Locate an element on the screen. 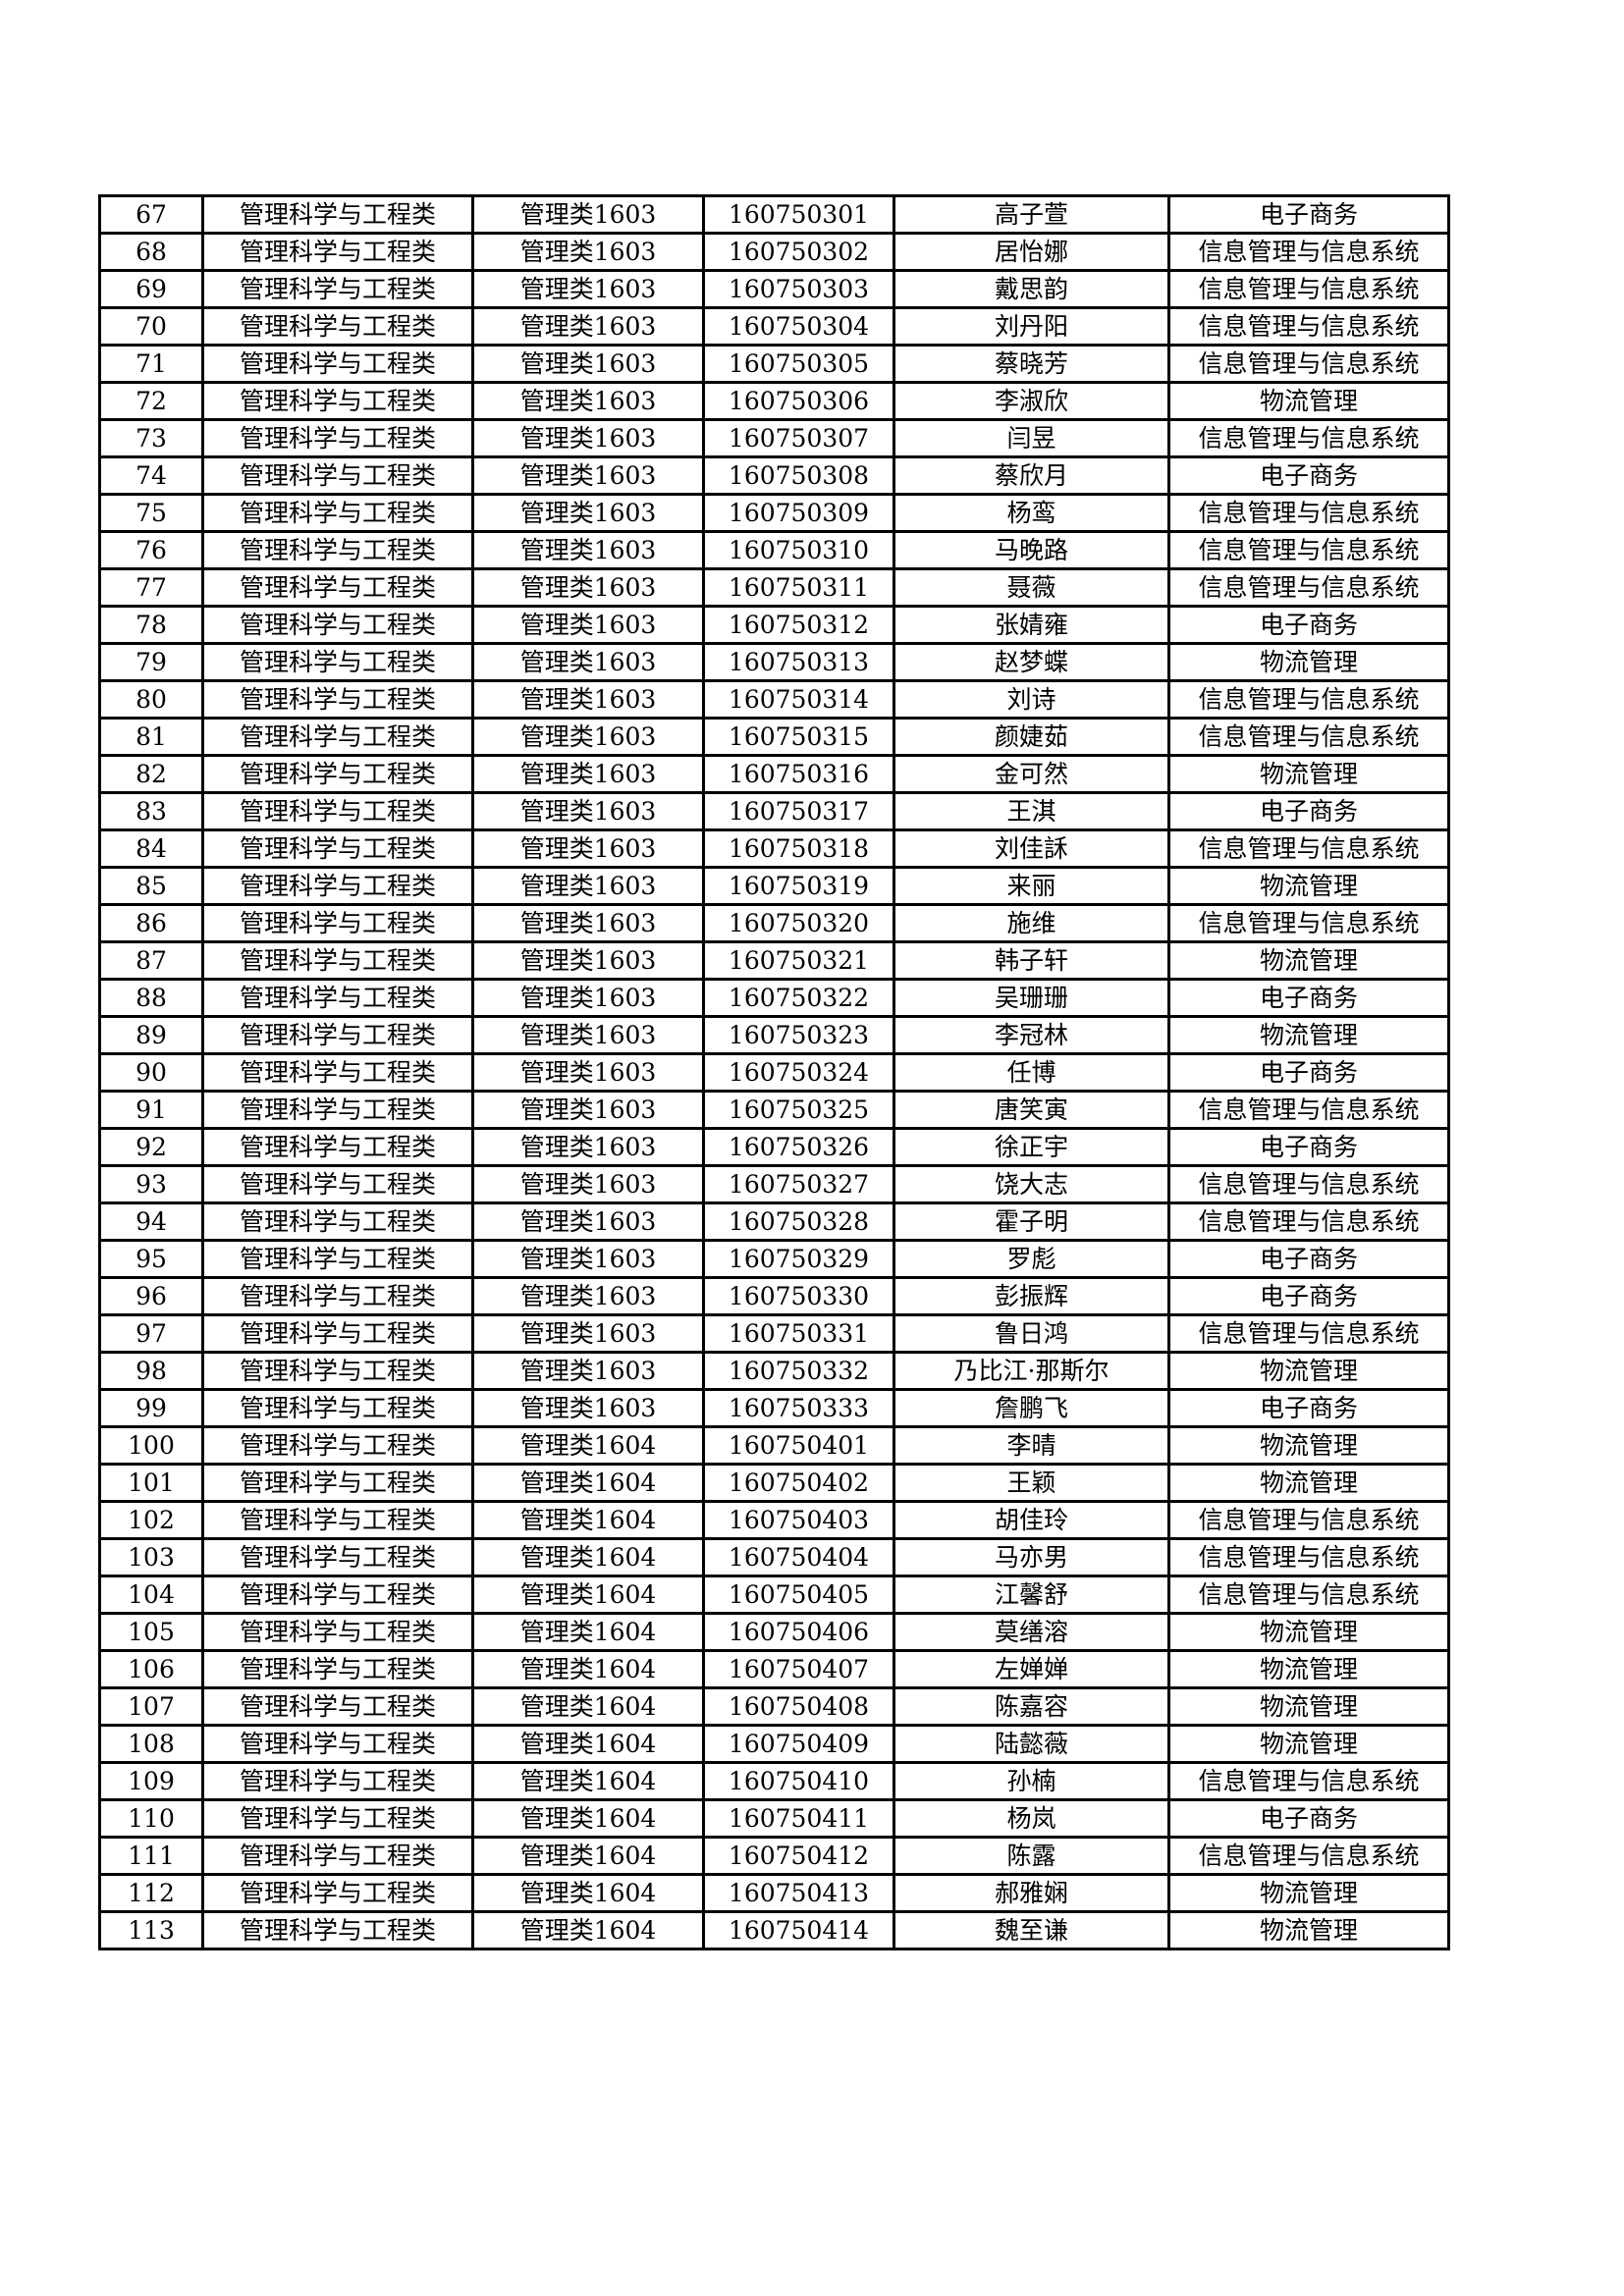  student-id-cell: 160750407 is located at coordinates (798, 1669).